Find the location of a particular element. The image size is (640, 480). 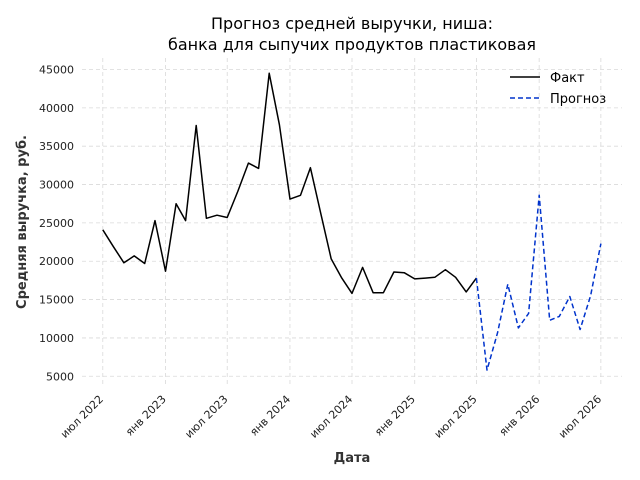

x-tick-label: июл 2026 is located at coordinates (580, 417).